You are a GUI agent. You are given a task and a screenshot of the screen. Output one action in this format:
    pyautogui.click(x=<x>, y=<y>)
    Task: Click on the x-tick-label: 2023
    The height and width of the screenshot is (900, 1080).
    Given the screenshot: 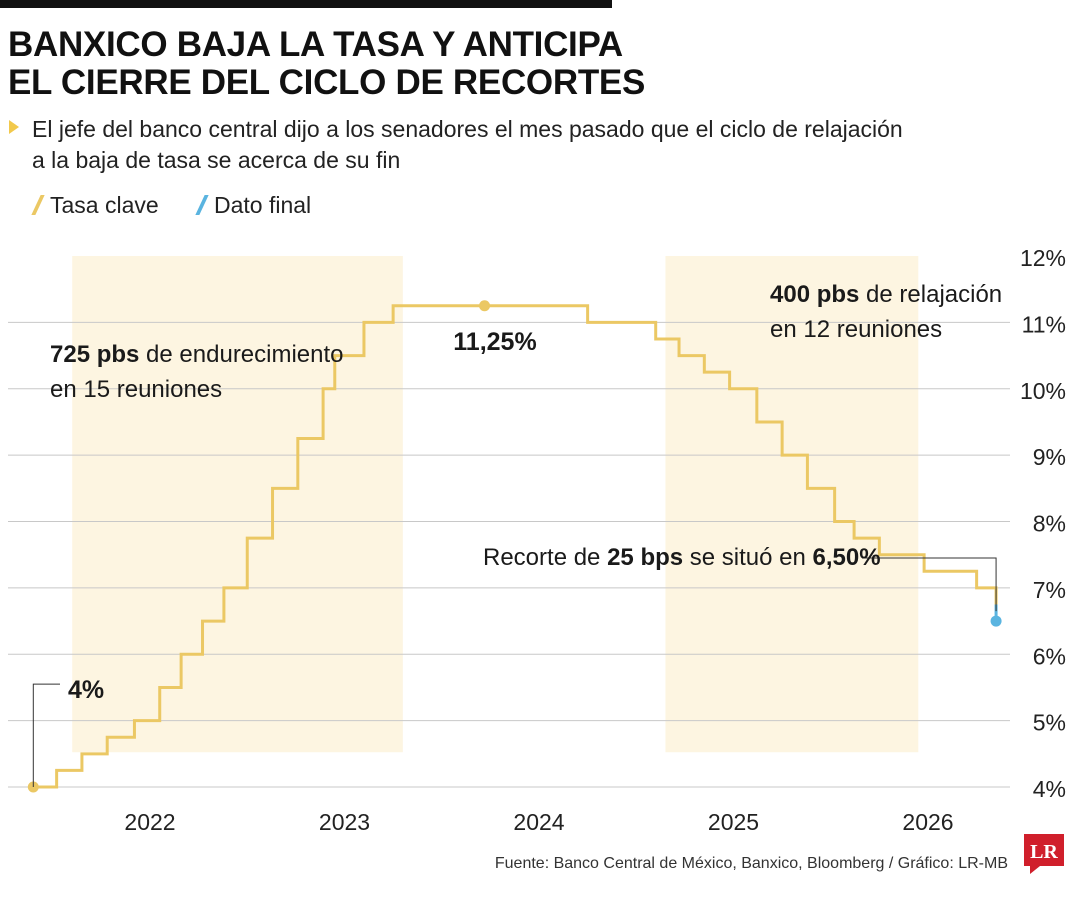 What is the action you would take?
    pyautogui.click(x=344, y=822)
    